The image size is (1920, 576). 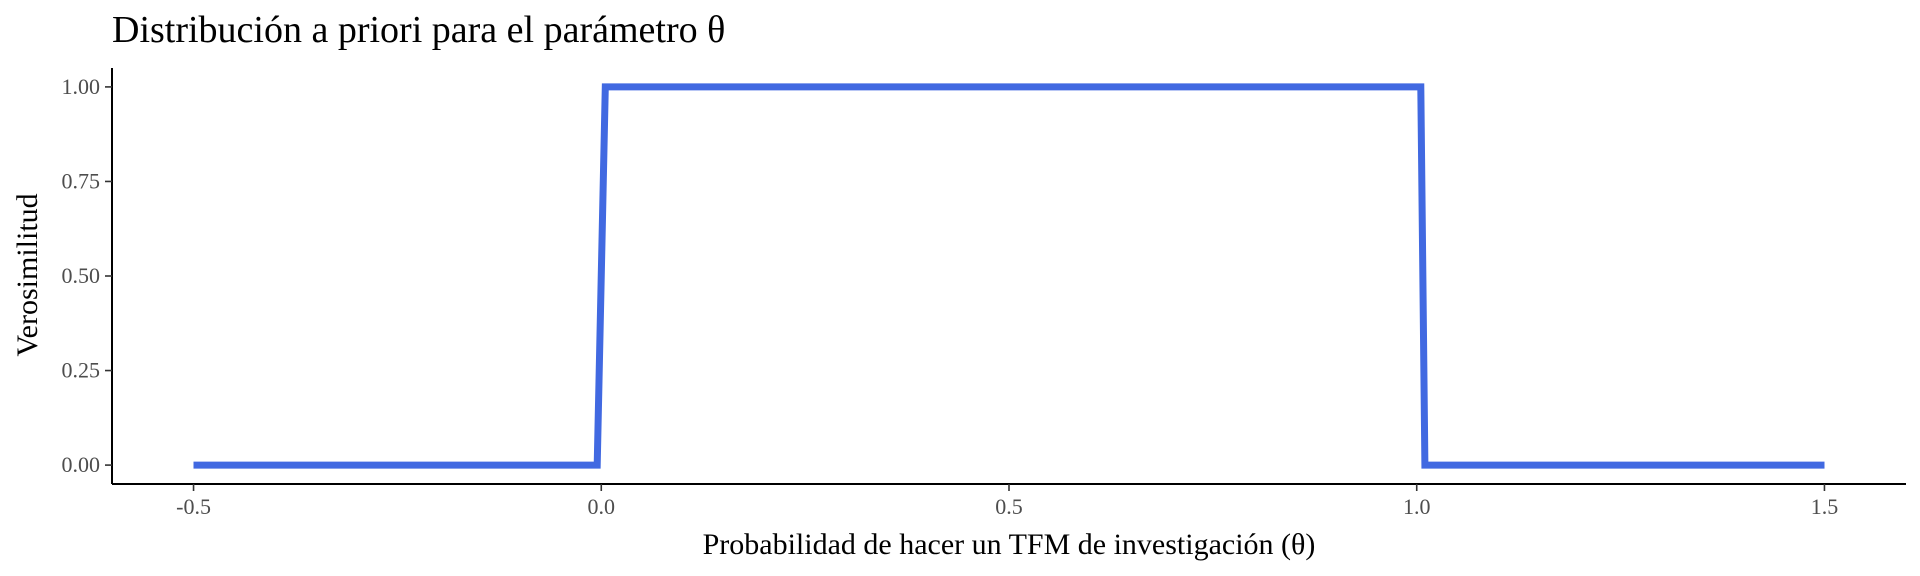 I want to click on x-tick-label: 0.0, so click(x=602, y=506).